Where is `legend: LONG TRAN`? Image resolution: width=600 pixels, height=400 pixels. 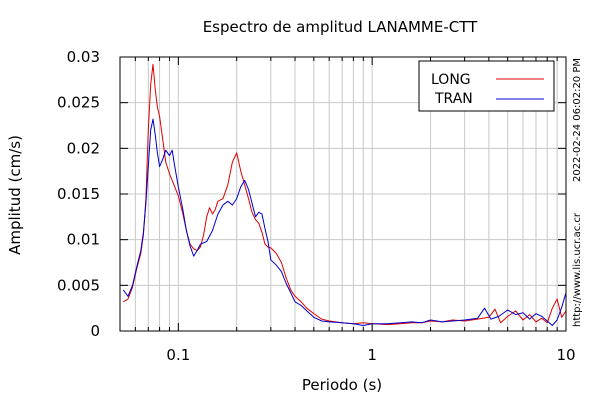 legend: LONG TRAN is located at coordinates (486, 86).